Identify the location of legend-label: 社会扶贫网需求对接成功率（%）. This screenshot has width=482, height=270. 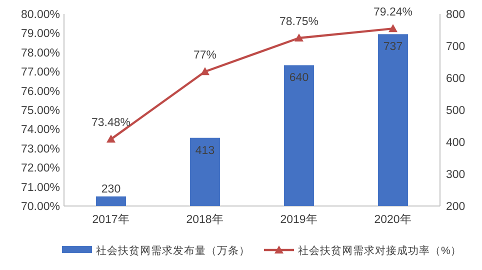
(380, 250).